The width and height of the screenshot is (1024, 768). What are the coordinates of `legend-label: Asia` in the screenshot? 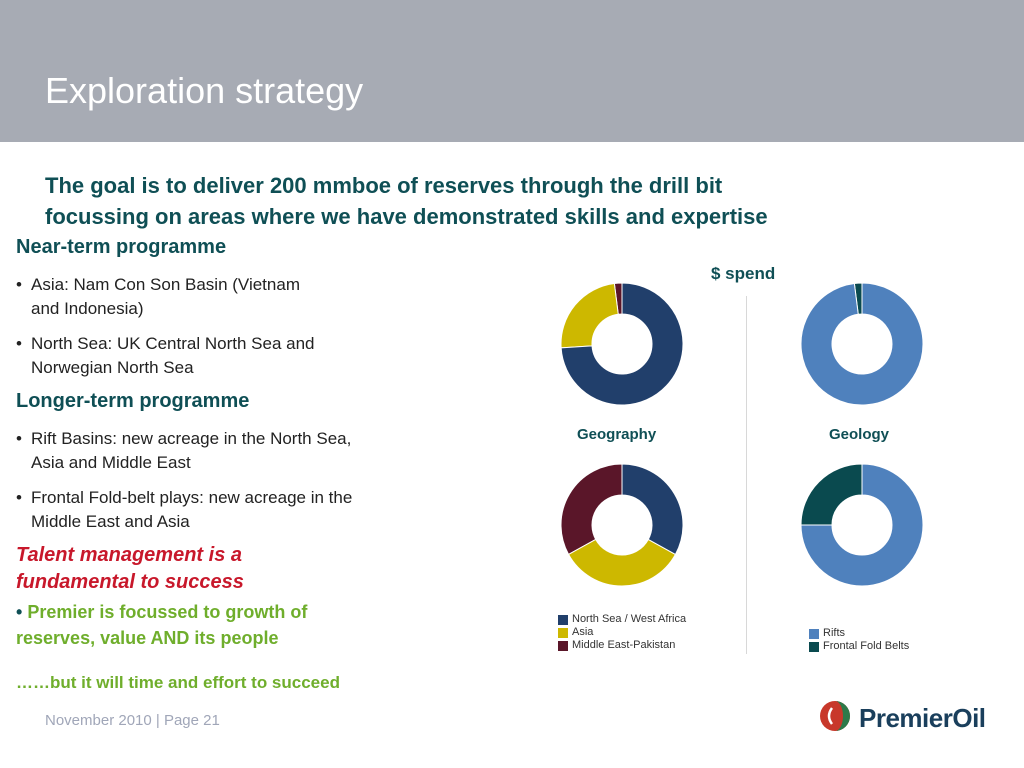 It's located at (583, 632).